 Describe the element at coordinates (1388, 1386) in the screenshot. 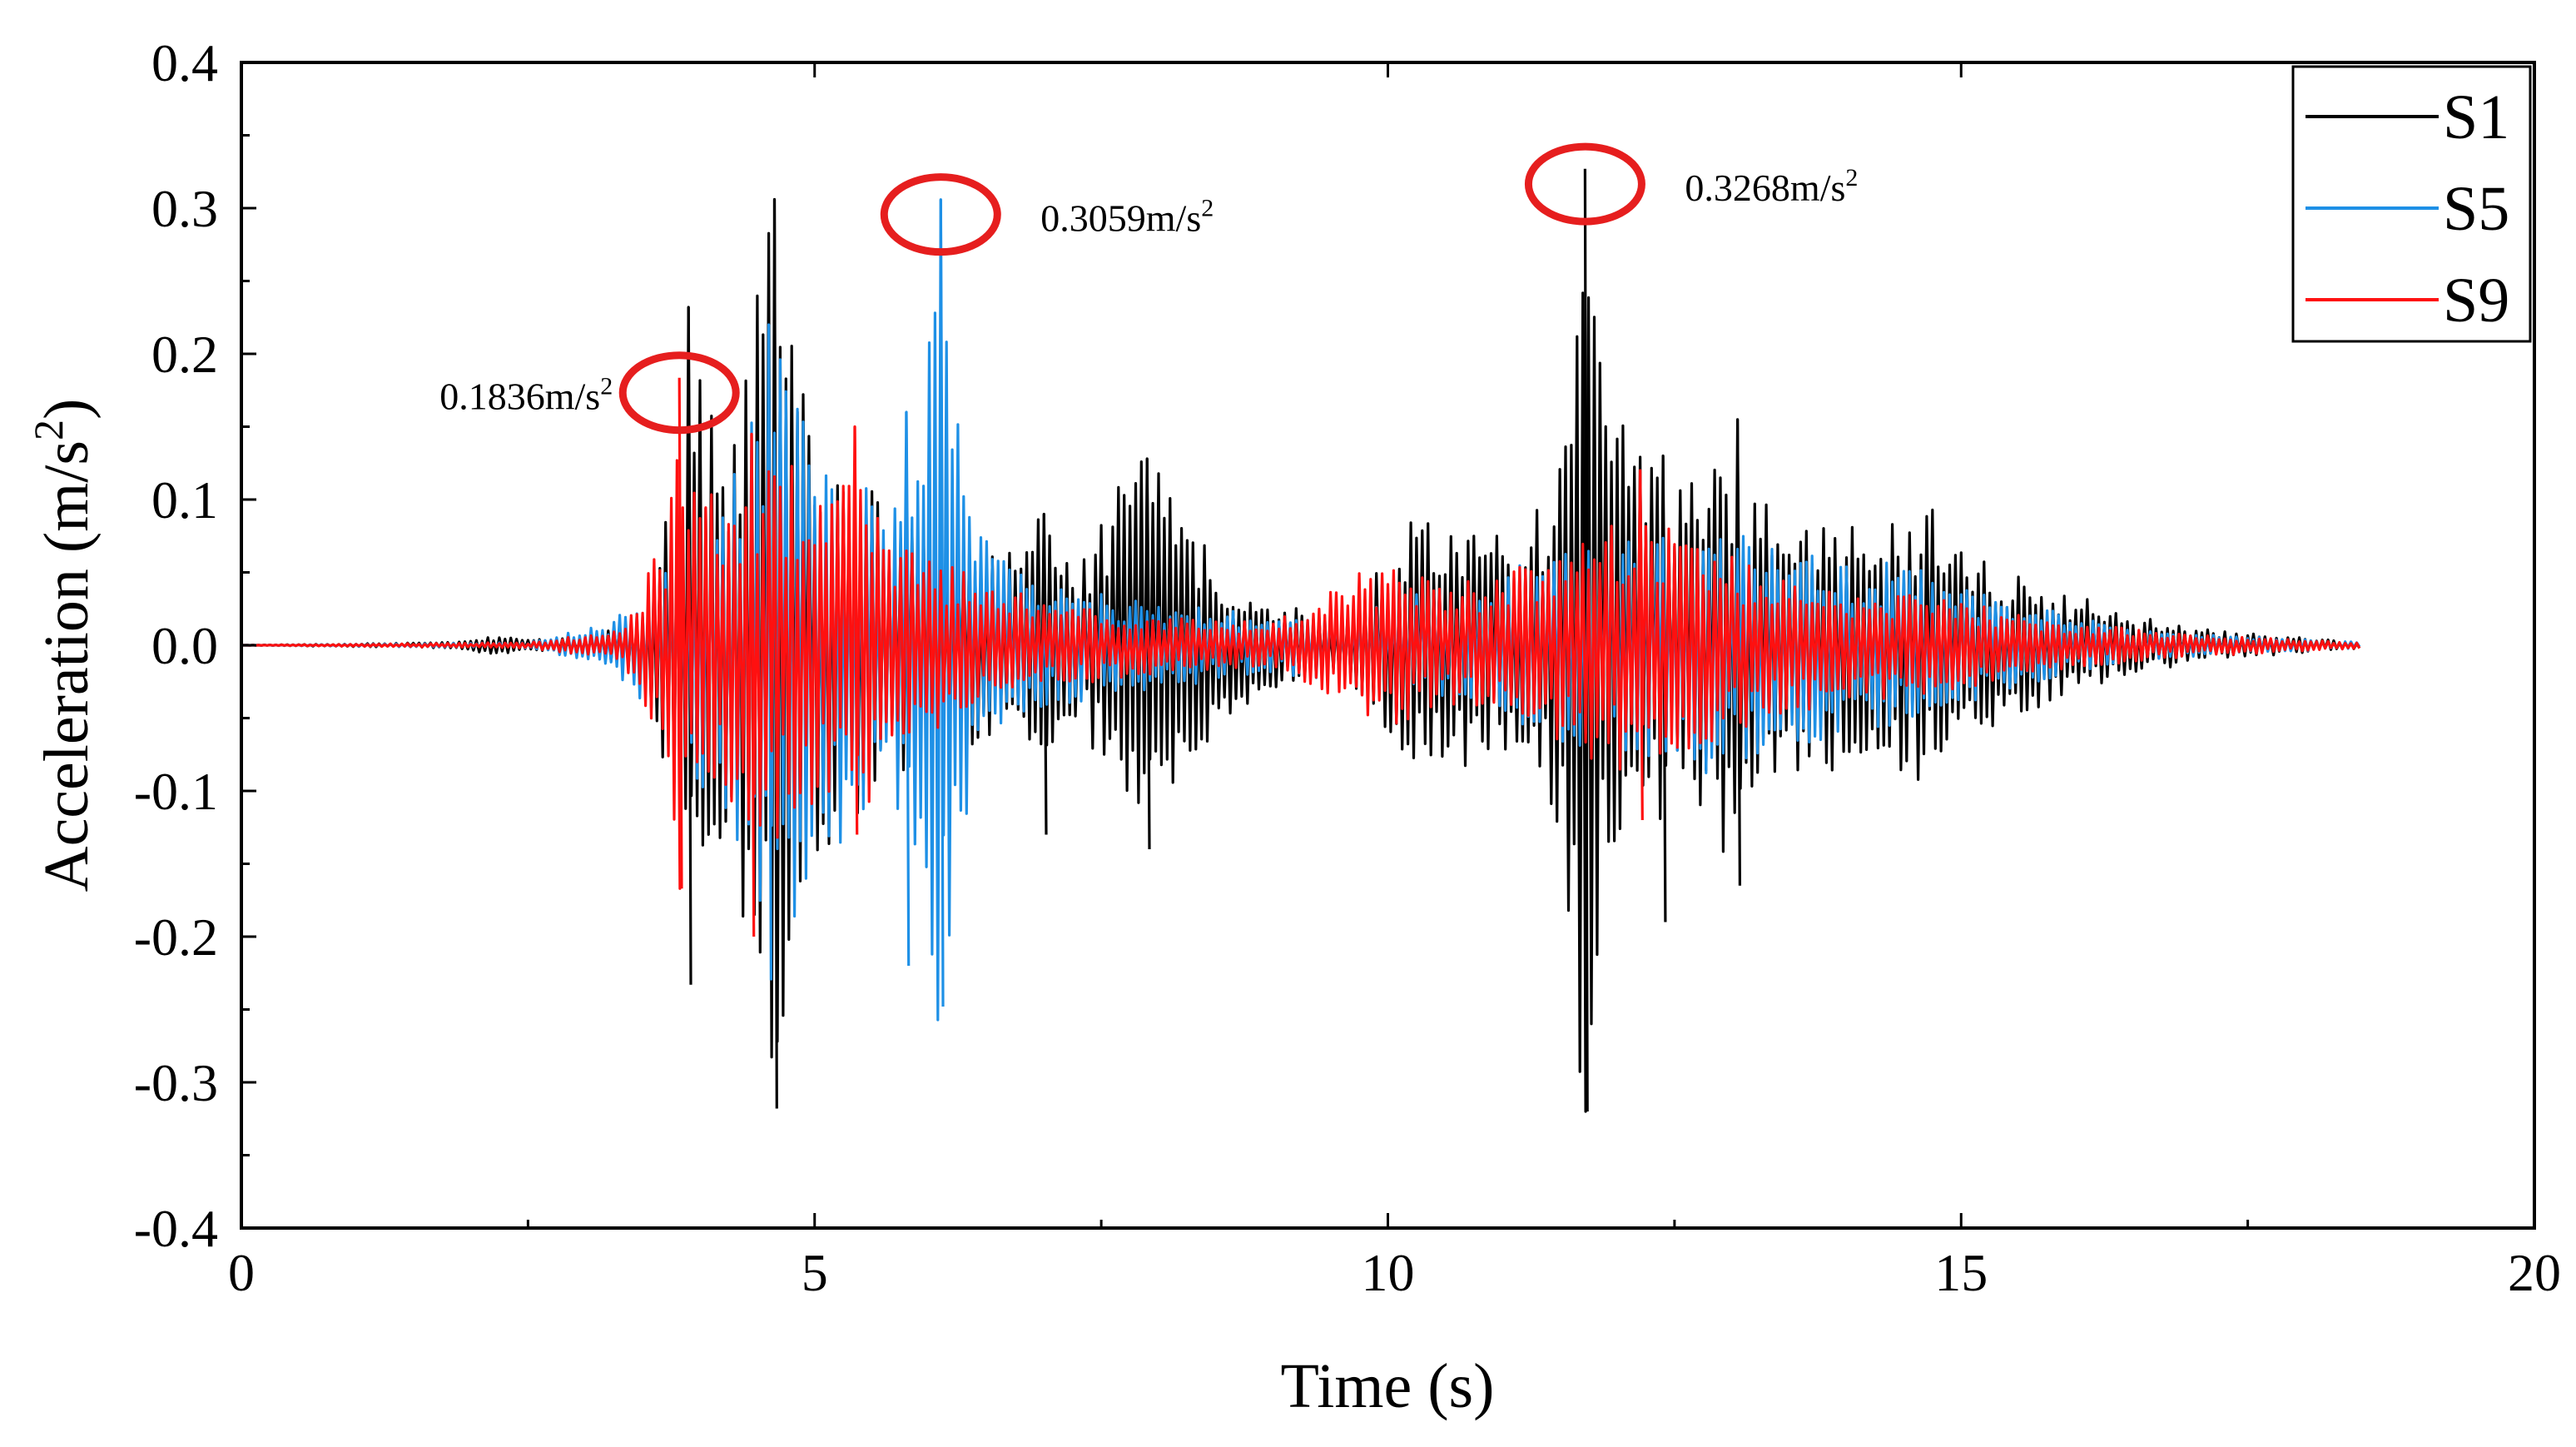

I see `x-axis-title: Time (s)` at that location.